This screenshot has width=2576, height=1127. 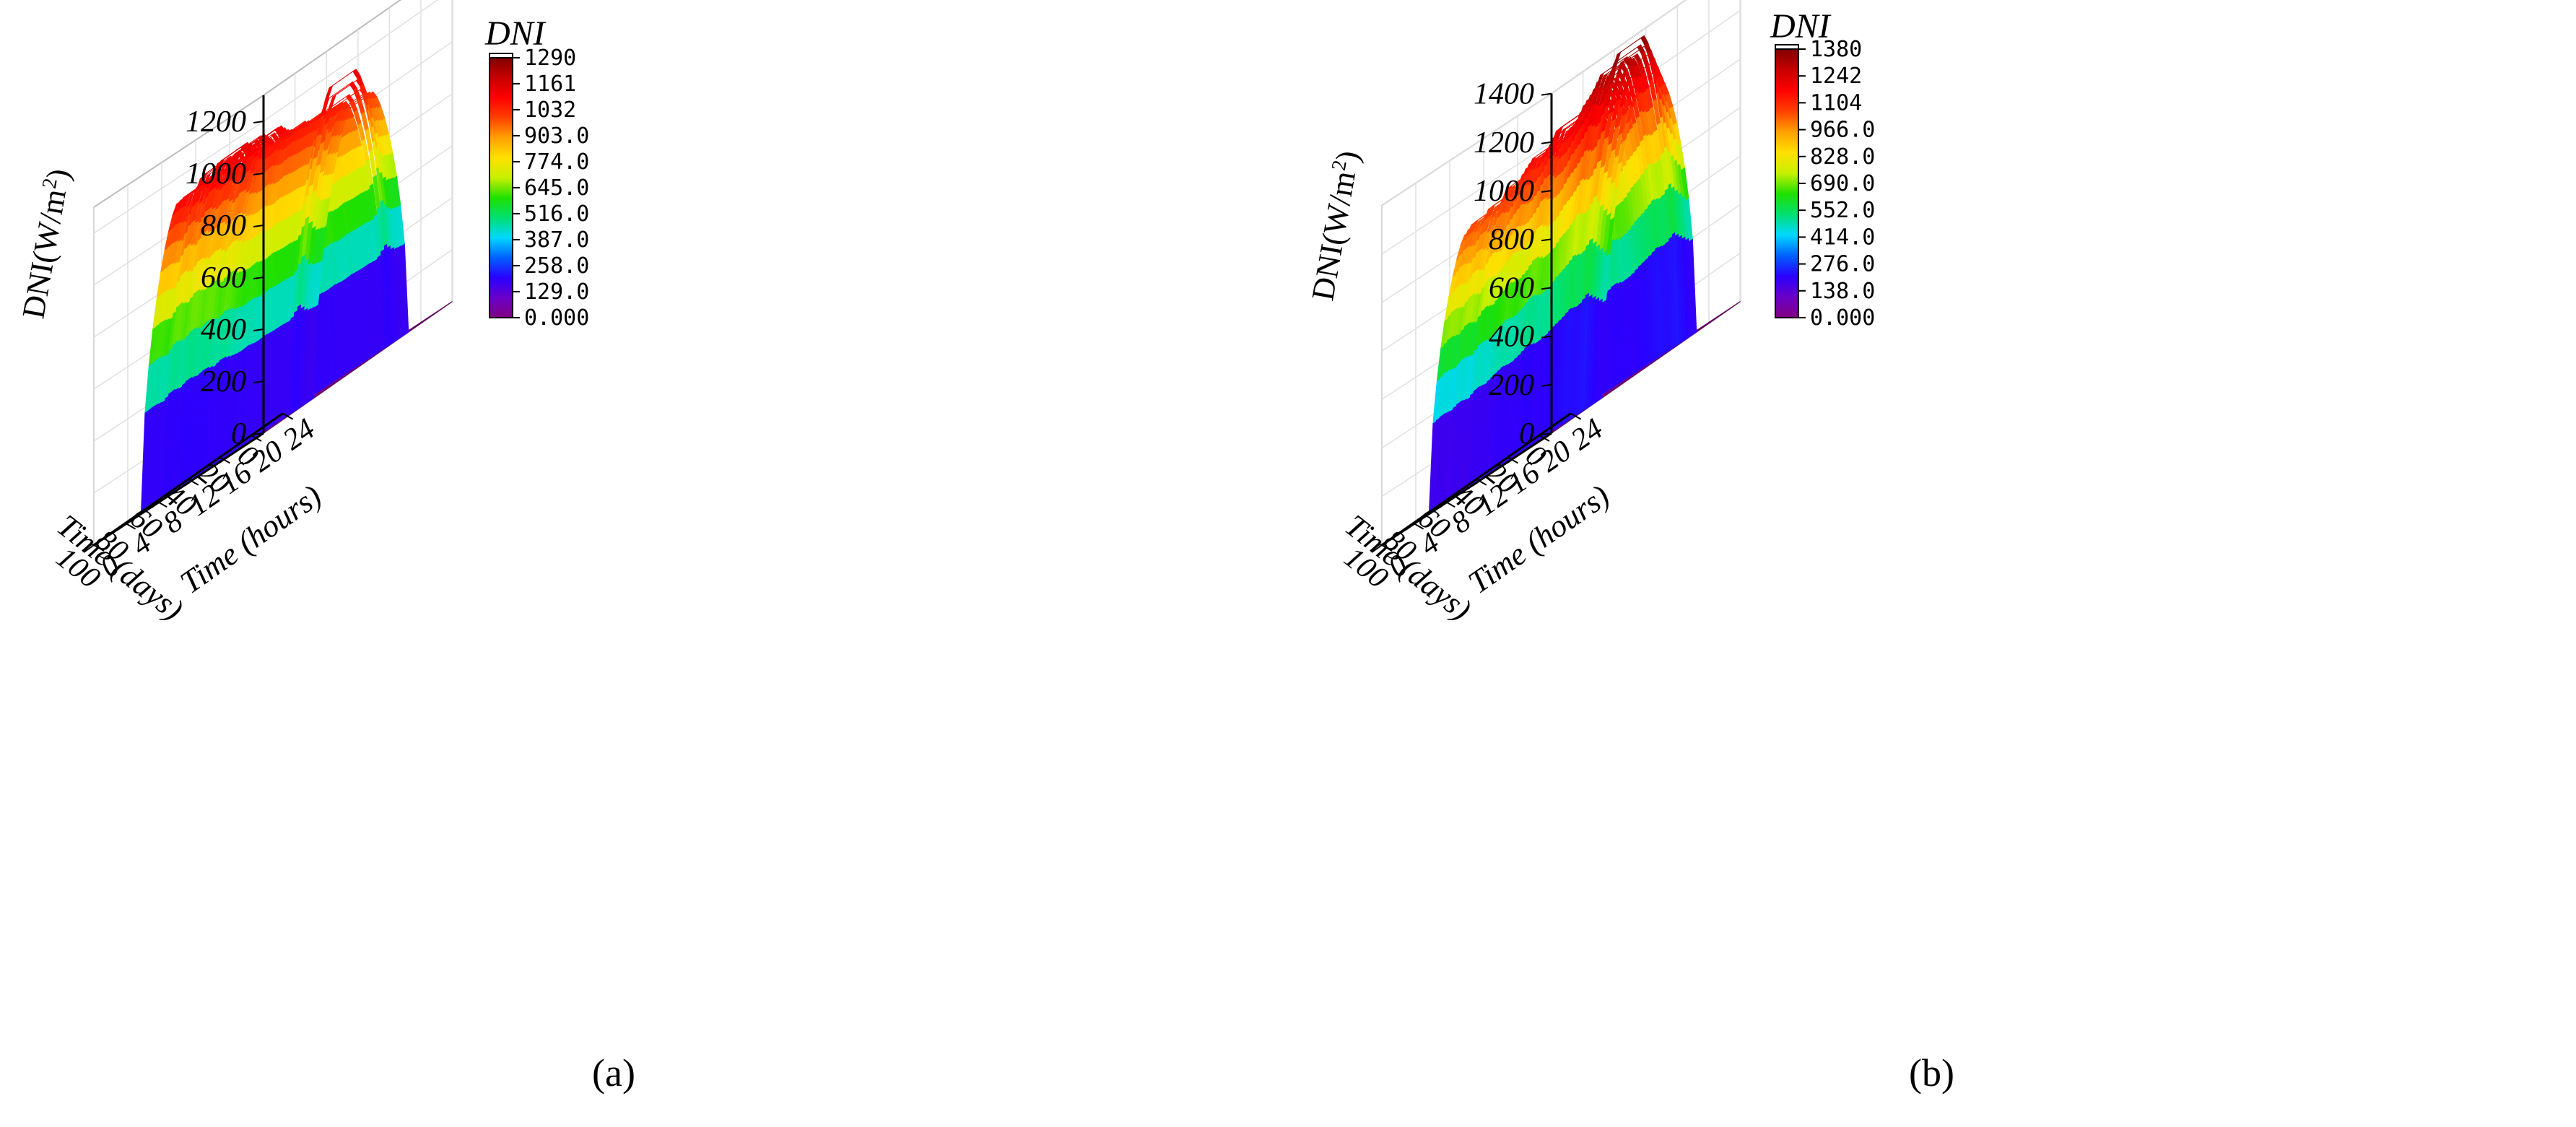 I want to click on colorbar-tick-label: 138.0, so click(x=1842, y=291).